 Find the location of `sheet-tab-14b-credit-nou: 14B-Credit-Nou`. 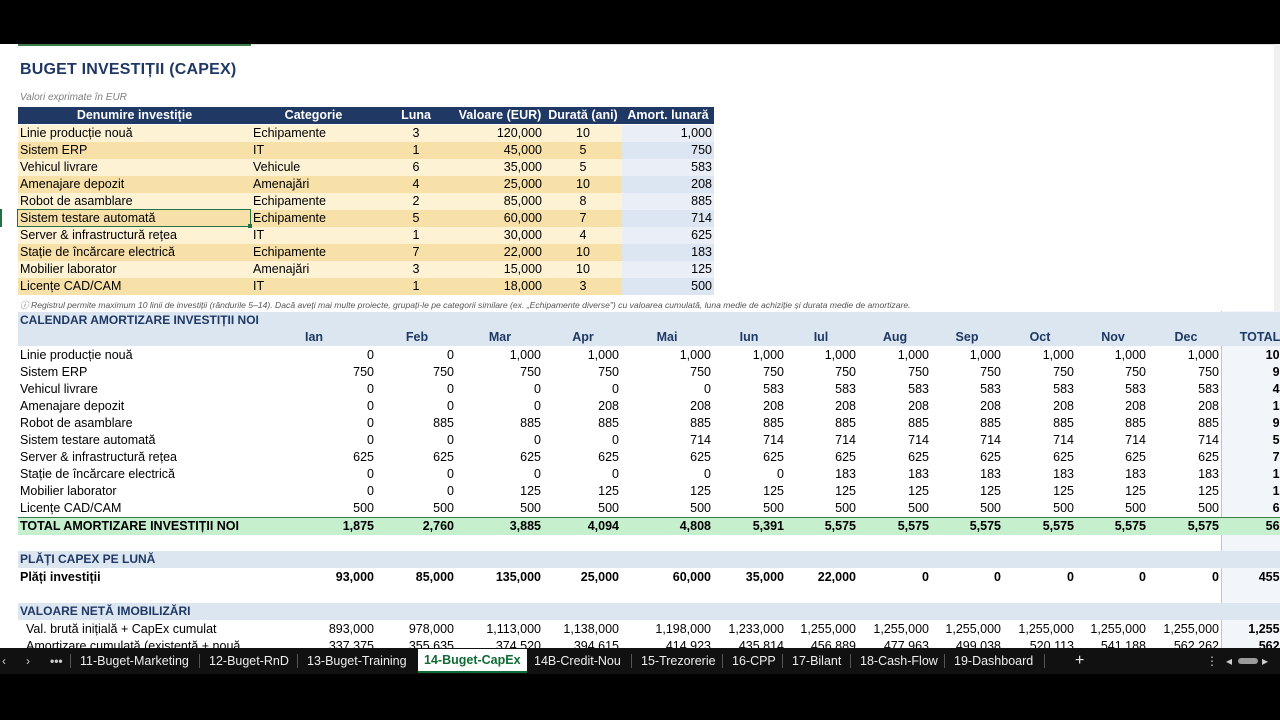

sheet-tab-14b-credit-nou: 14B-Credit-Nou is located at coordinates (577, 661).